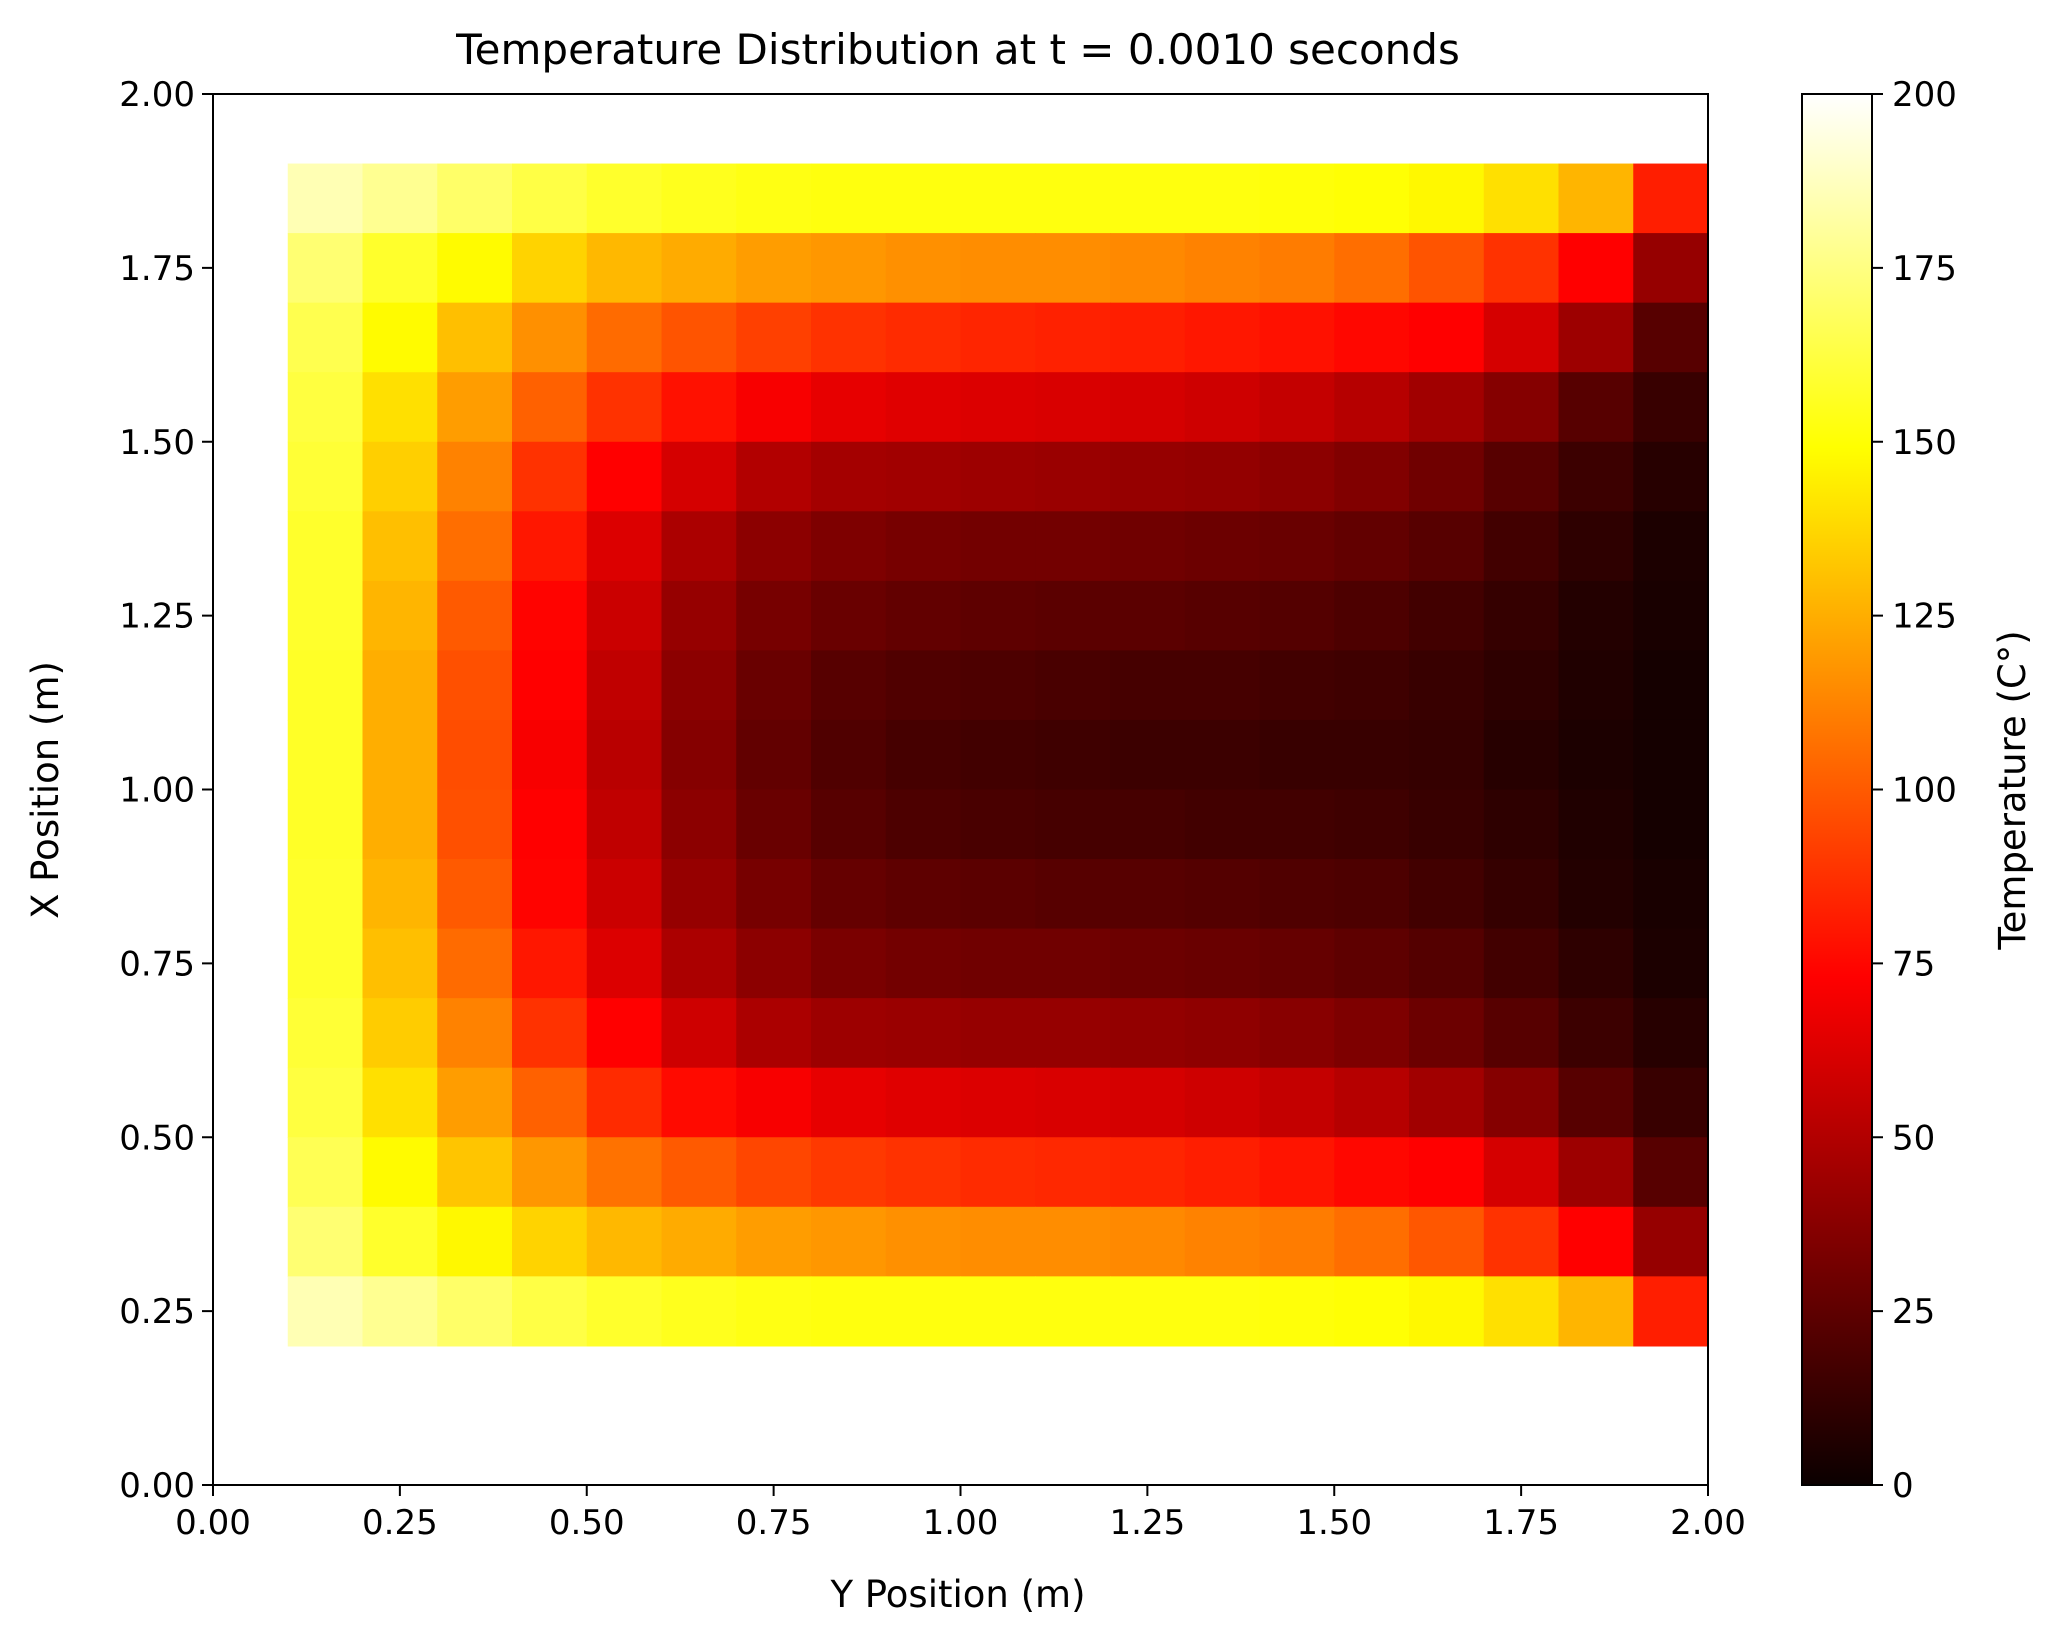 The height and width of the screenshot is (1638, 2058). I want to click on x-tick-label: 2.00, so click(1708, 1523).